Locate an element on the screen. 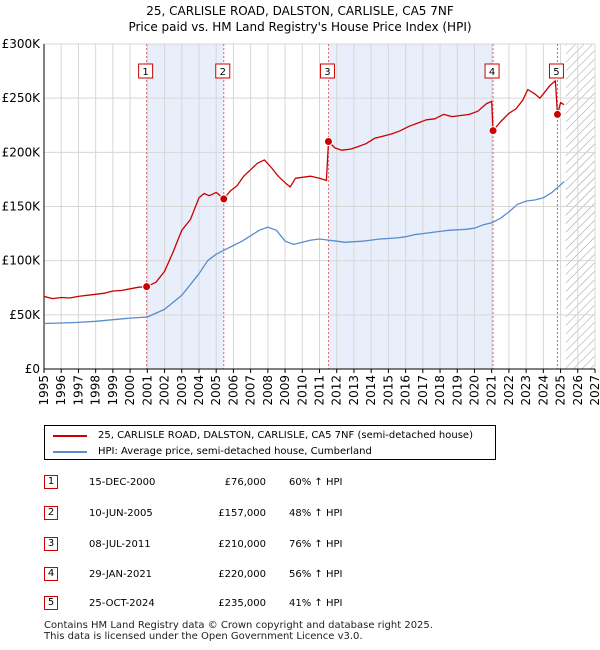  x-tick-label: 2026 is located at coordinates (578, 390).